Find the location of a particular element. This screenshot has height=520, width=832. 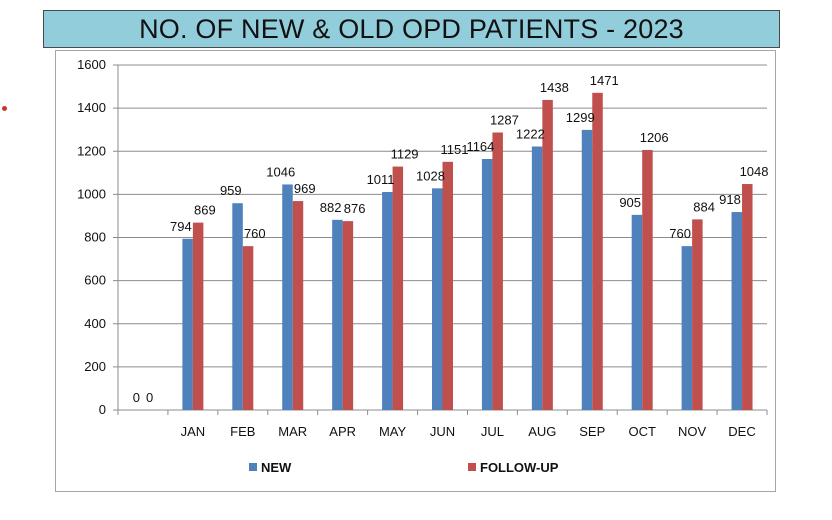

data-label-new: 1011 is located at coordinates (381, 179).